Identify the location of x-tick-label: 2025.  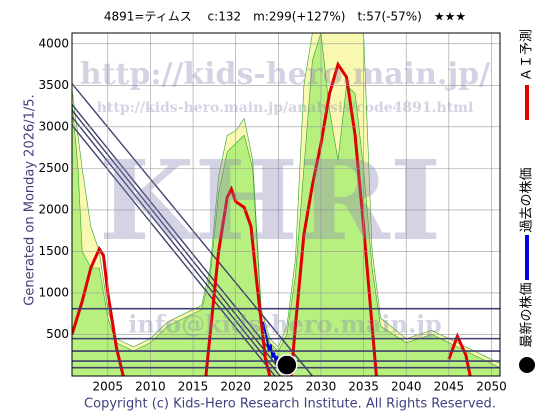
(278, 387).